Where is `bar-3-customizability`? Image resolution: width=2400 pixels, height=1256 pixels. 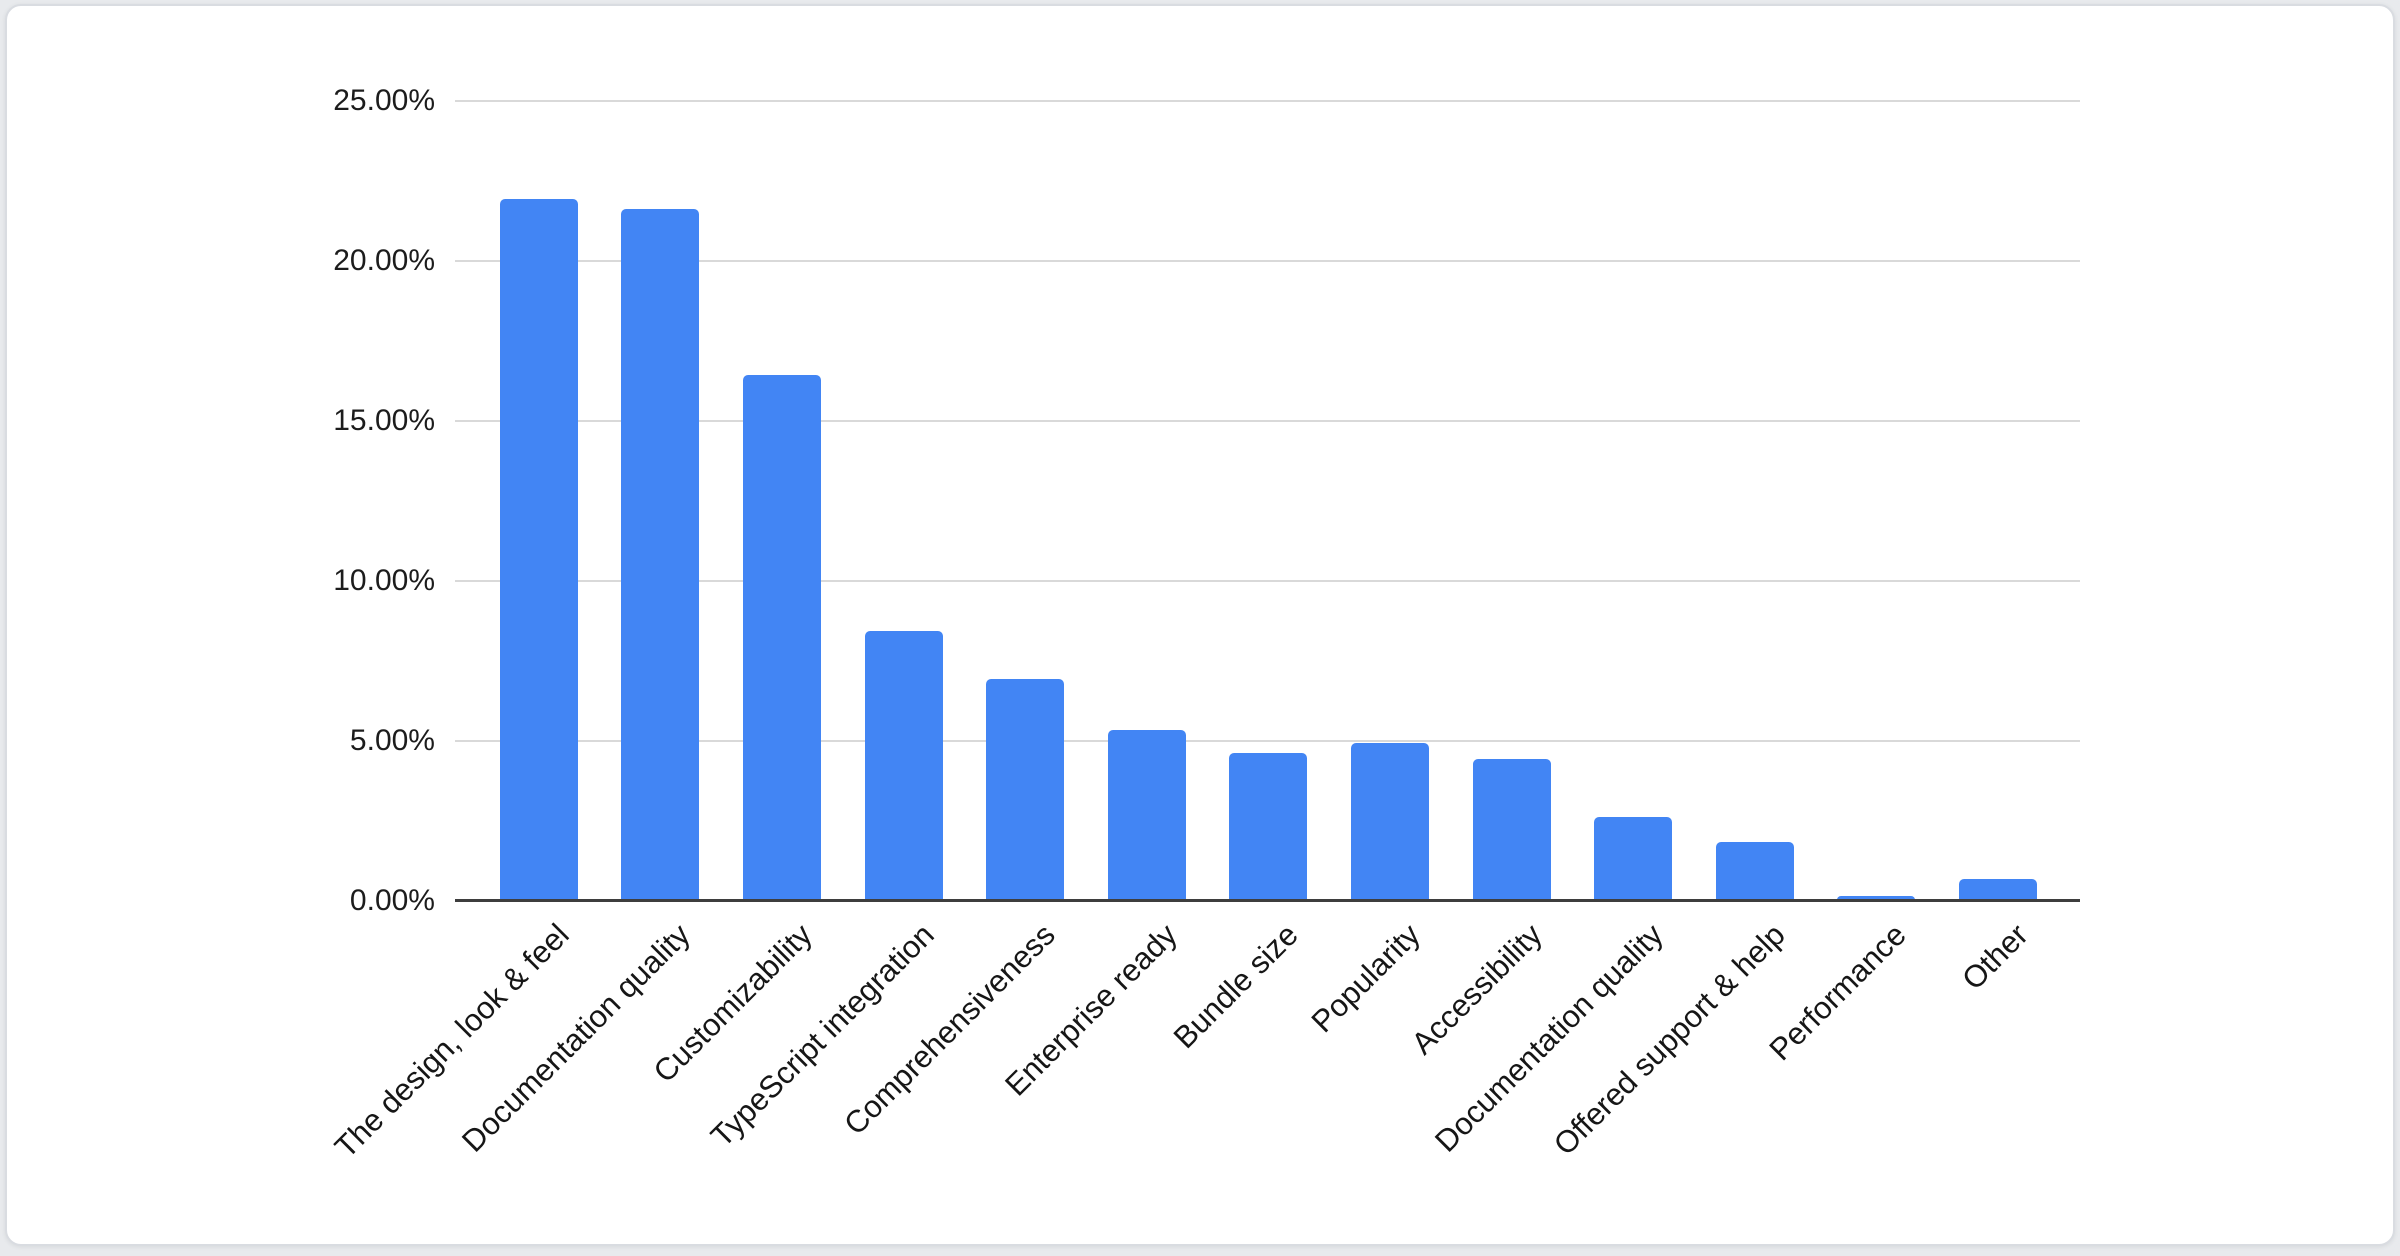
bar-3-customizability is located at coordinates (782, 637).